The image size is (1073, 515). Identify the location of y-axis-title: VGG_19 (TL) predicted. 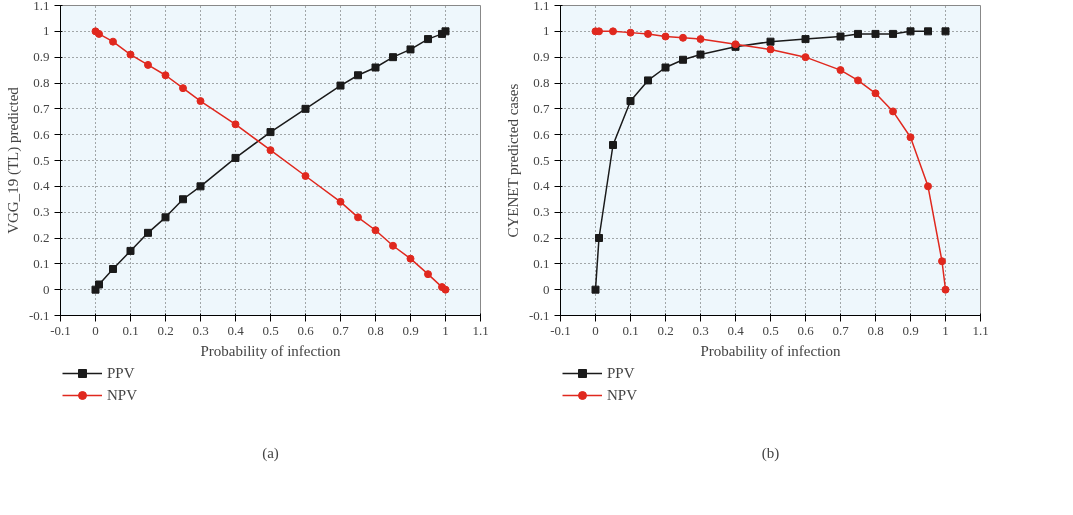
(13, 160).